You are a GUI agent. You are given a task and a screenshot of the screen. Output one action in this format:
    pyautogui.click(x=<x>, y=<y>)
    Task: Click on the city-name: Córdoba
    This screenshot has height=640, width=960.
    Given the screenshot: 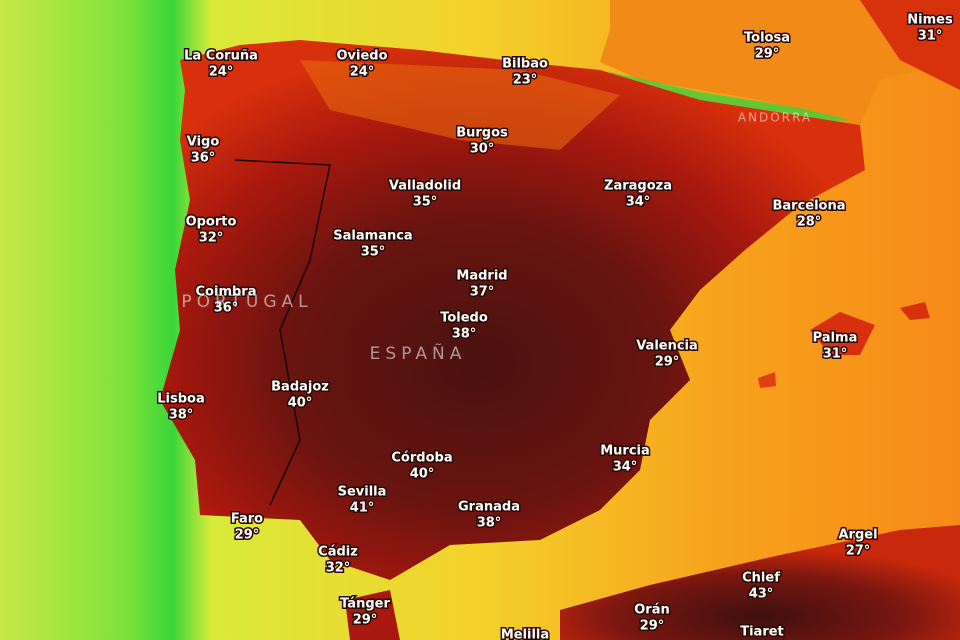 What is the action you would take?
    pyautogui.click(x=421, y=458)
    